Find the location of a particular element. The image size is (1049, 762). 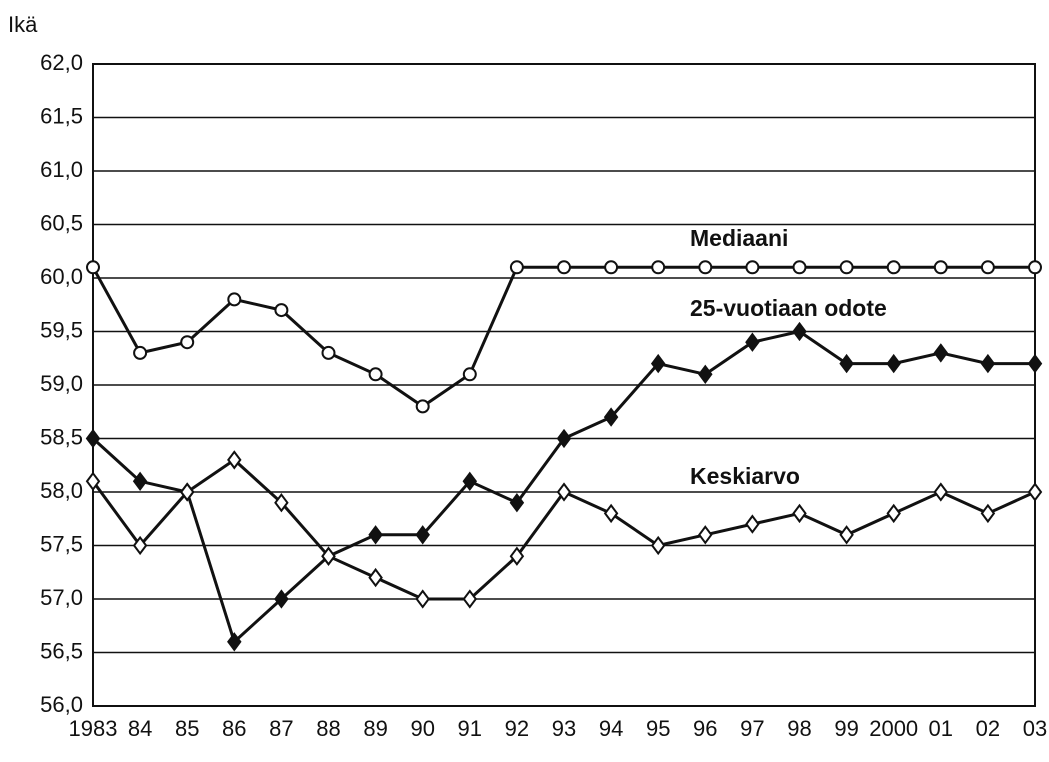

y-tick-label: 57,0 is located at coordinates (61, 597).